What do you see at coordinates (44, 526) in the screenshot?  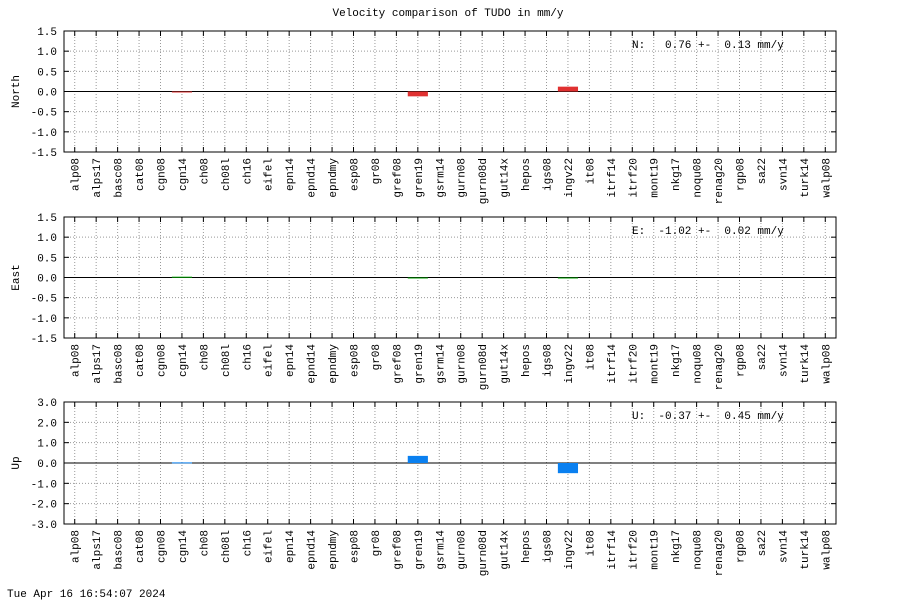 I see `y-tick-label: -3.0` at bounding box center [44, 526].